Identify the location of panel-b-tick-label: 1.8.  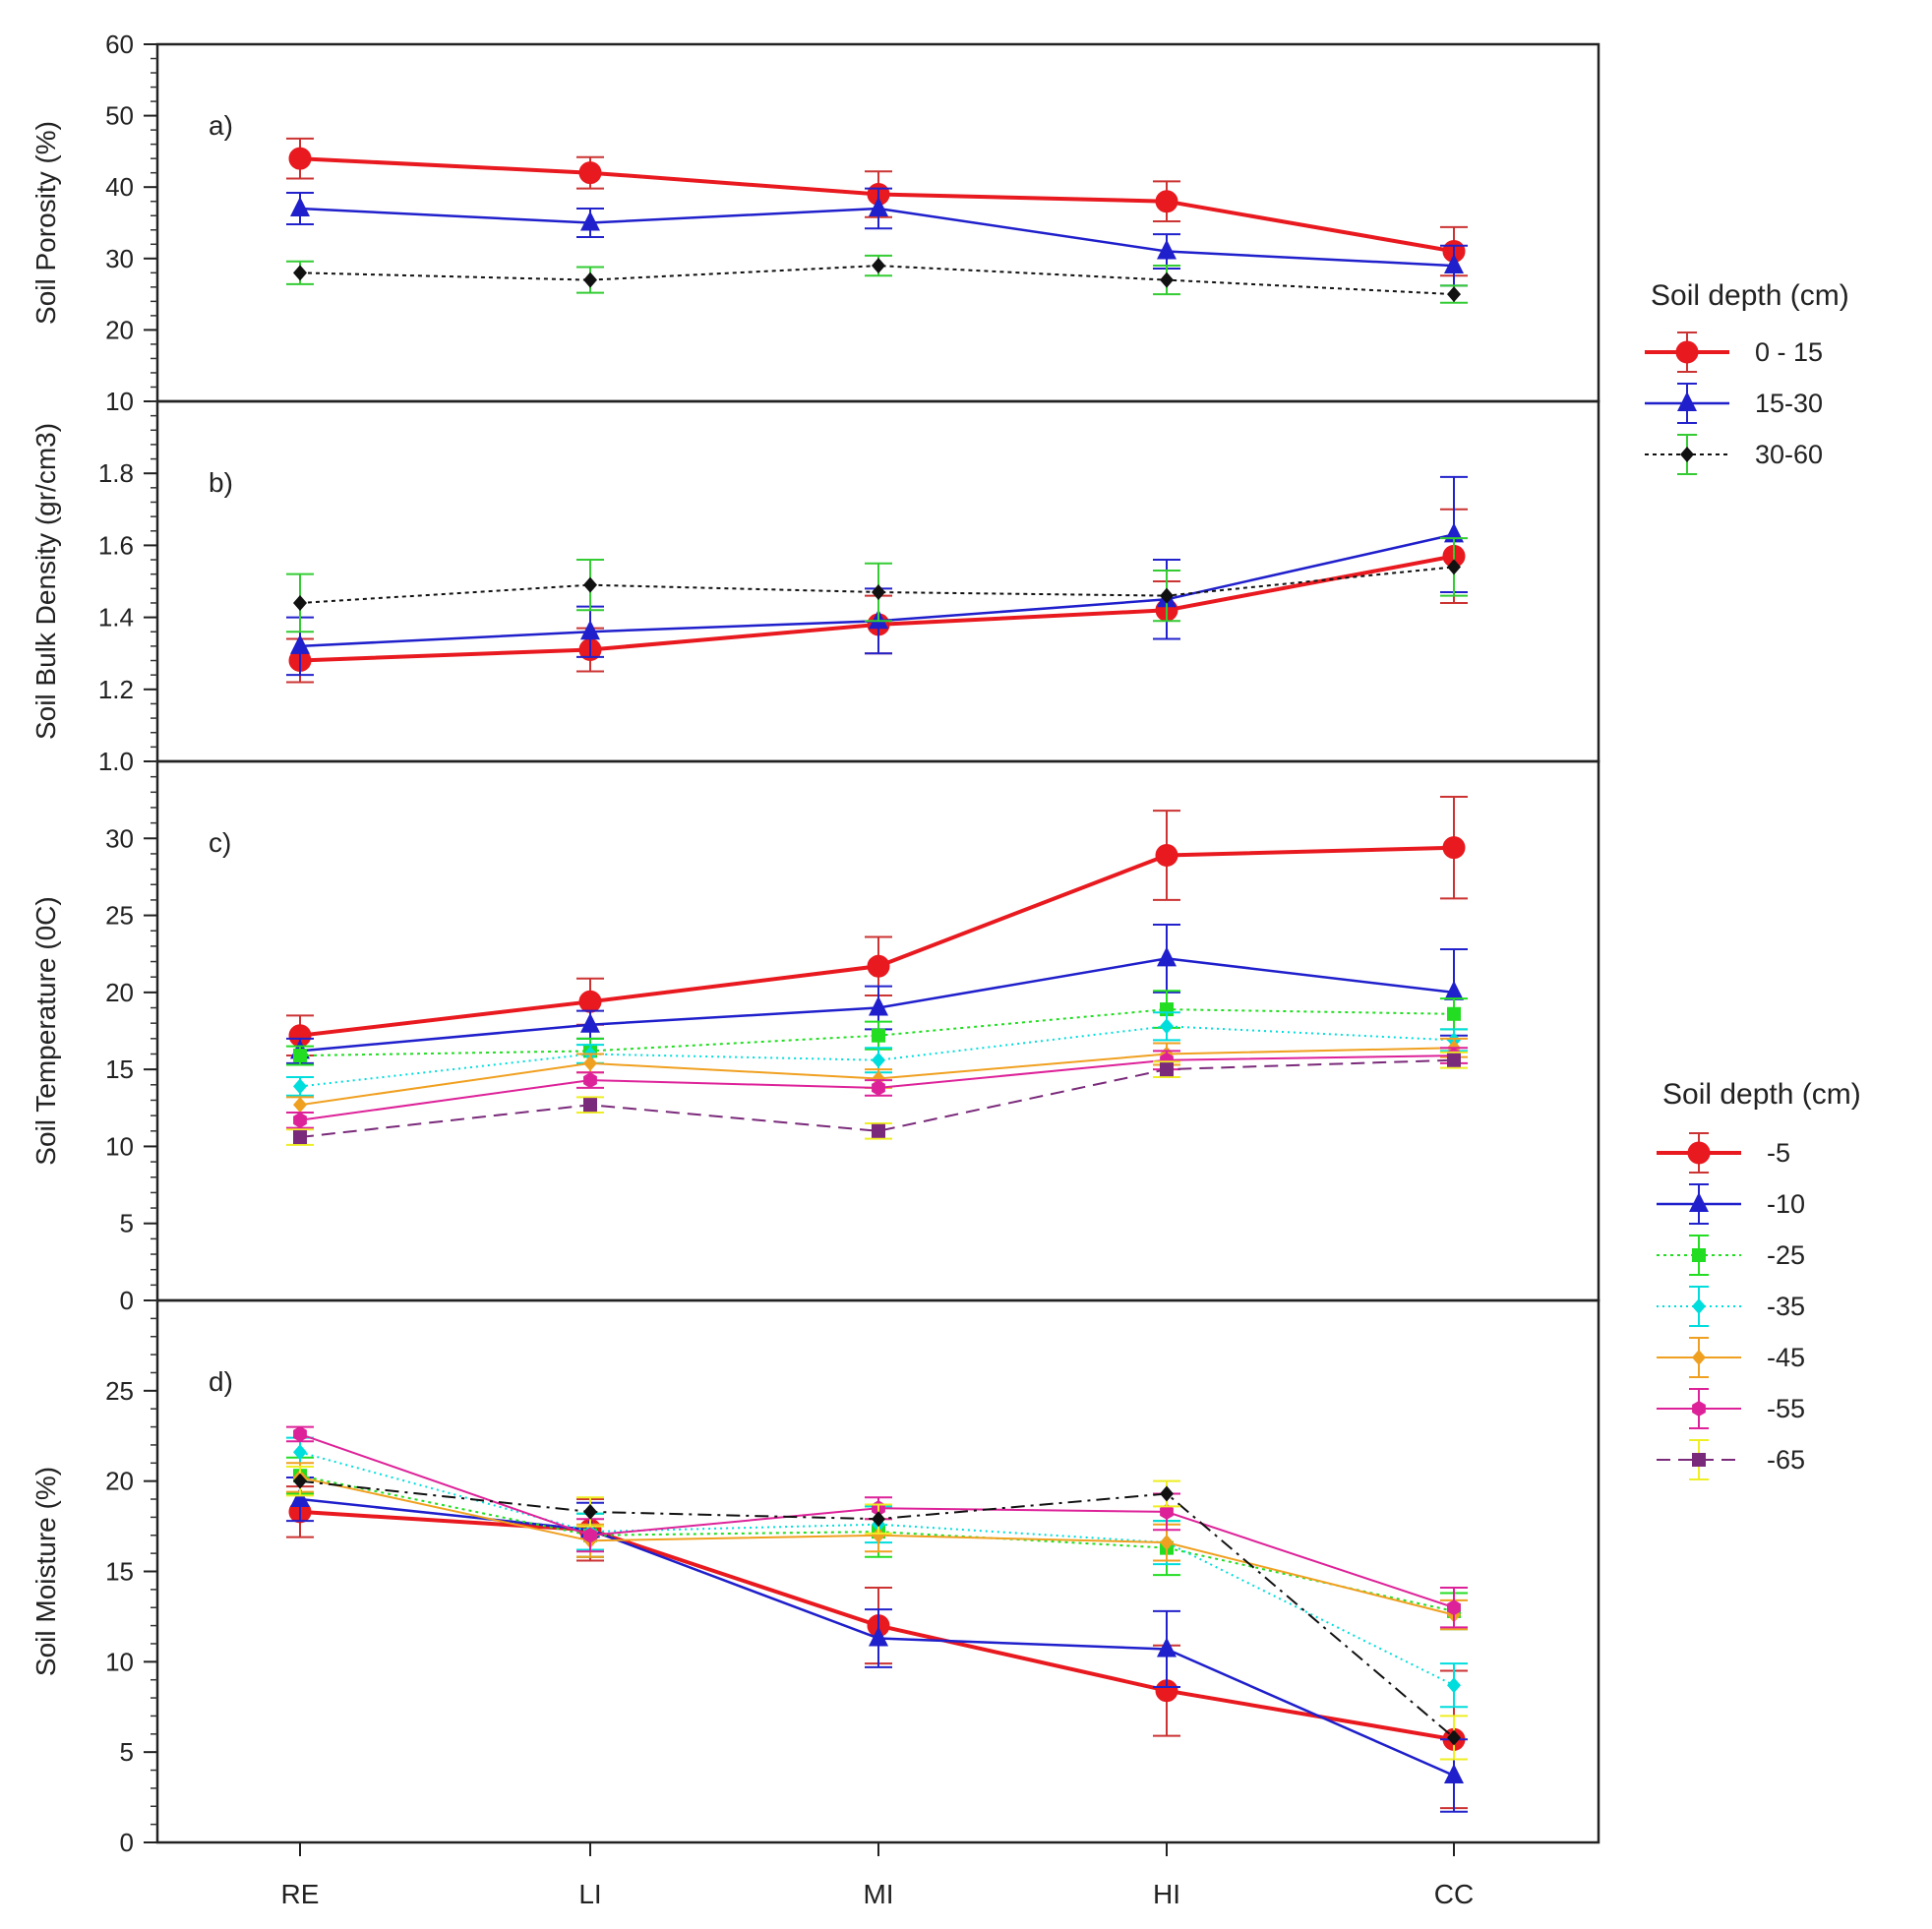
(116, 473).